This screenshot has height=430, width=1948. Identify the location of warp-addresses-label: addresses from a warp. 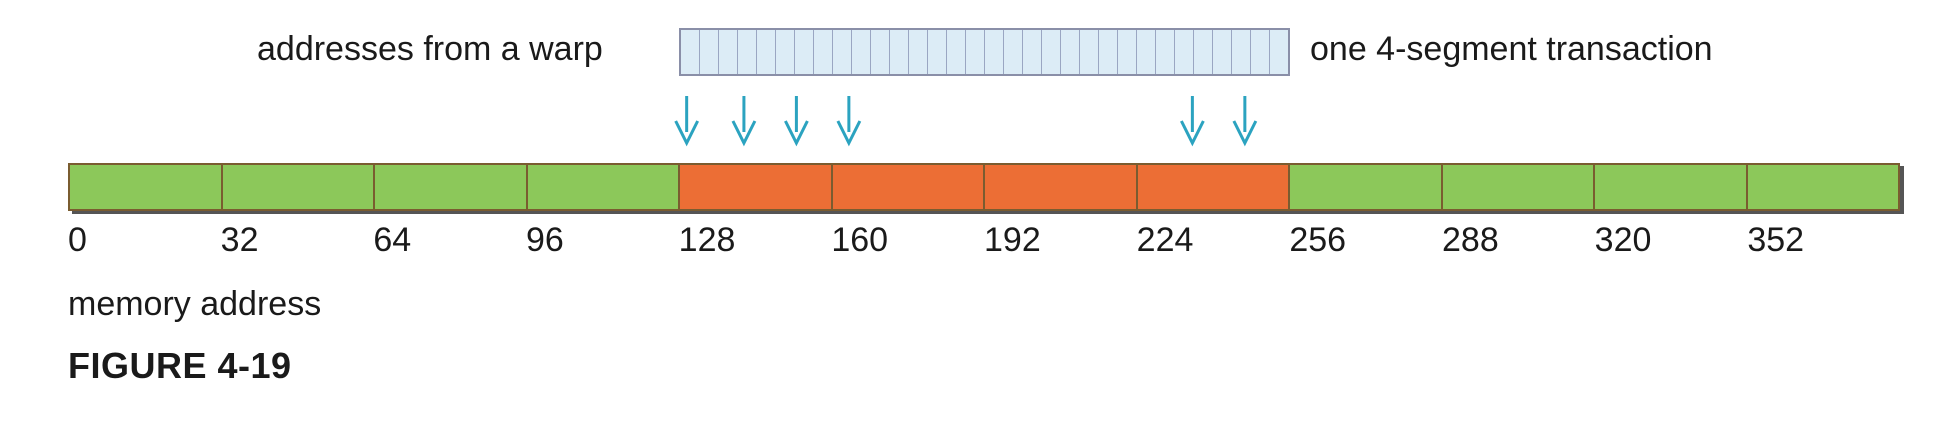
(430, 49).